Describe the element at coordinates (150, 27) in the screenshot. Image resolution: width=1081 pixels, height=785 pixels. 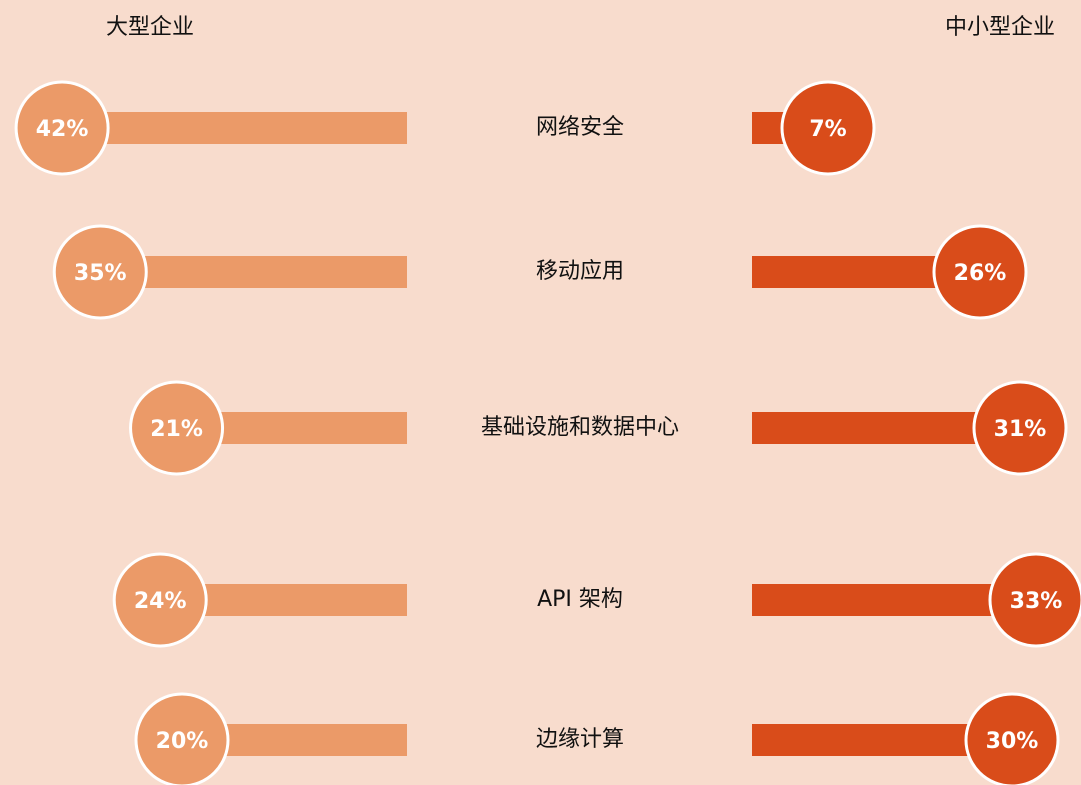
I see `left-series-name: 大型企业` at that location.